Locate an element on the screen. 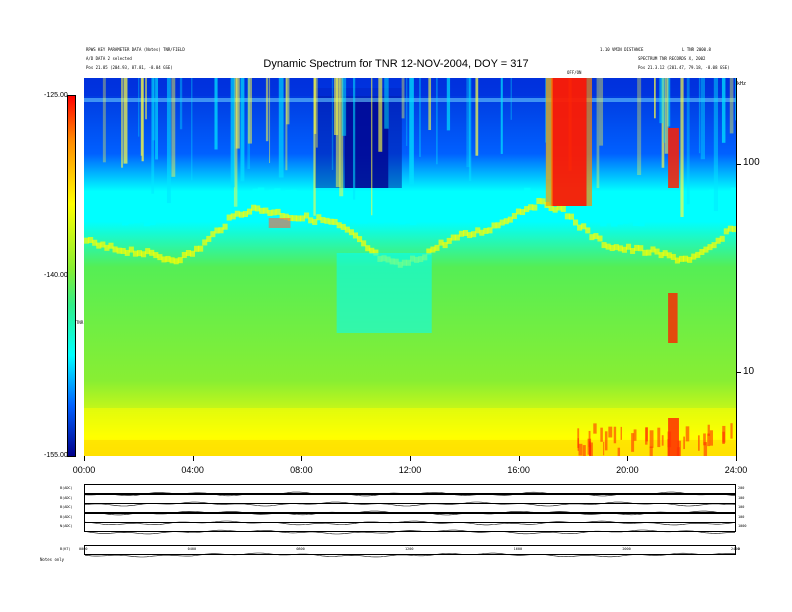 The width and height of the screenshot is (792, 612). mini-panel-line is located at coordinates (410, 503).